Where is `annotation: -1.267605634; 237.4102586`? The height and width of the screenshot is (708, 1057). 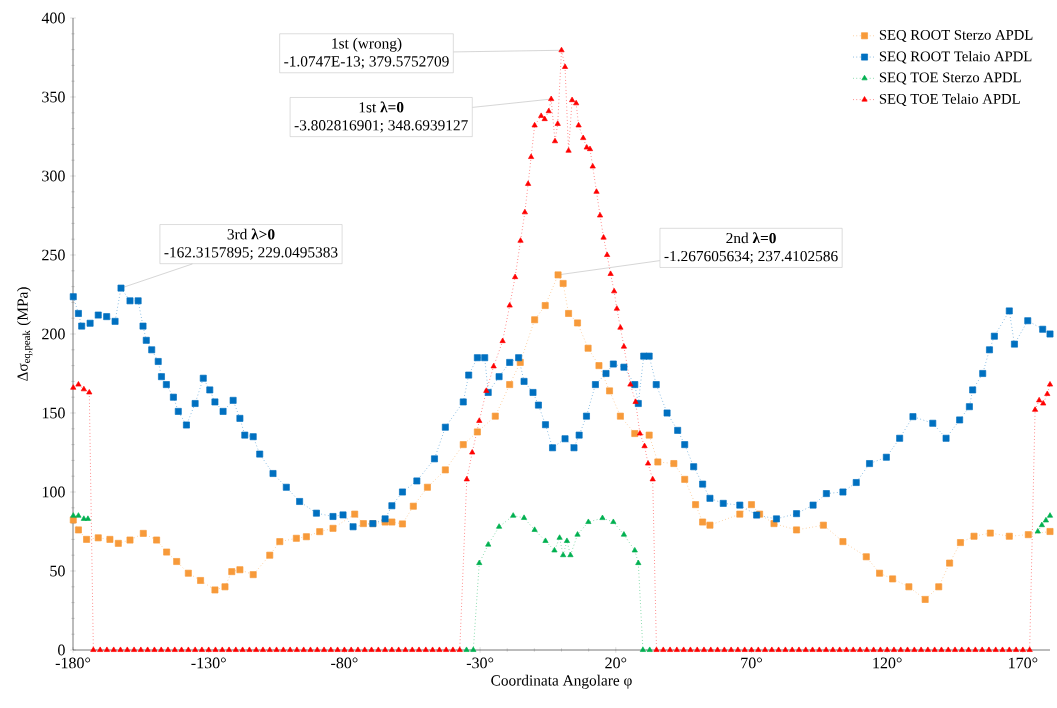 annotation: -1.267605634; 237.4102586 is located at coordinates (751, 257).